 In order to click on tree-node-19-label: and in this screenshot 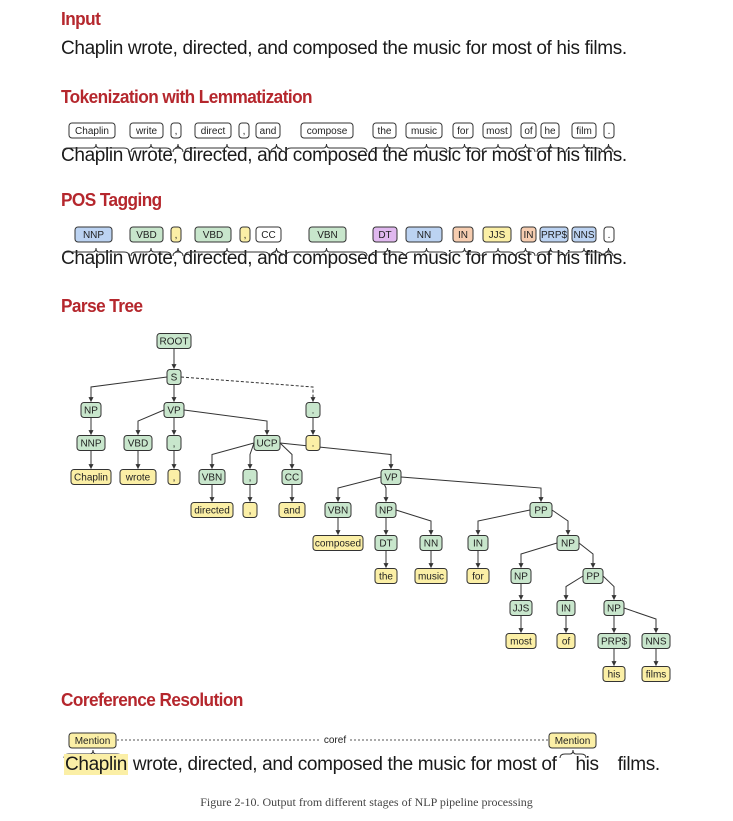, I will do `click(292, 511)`.